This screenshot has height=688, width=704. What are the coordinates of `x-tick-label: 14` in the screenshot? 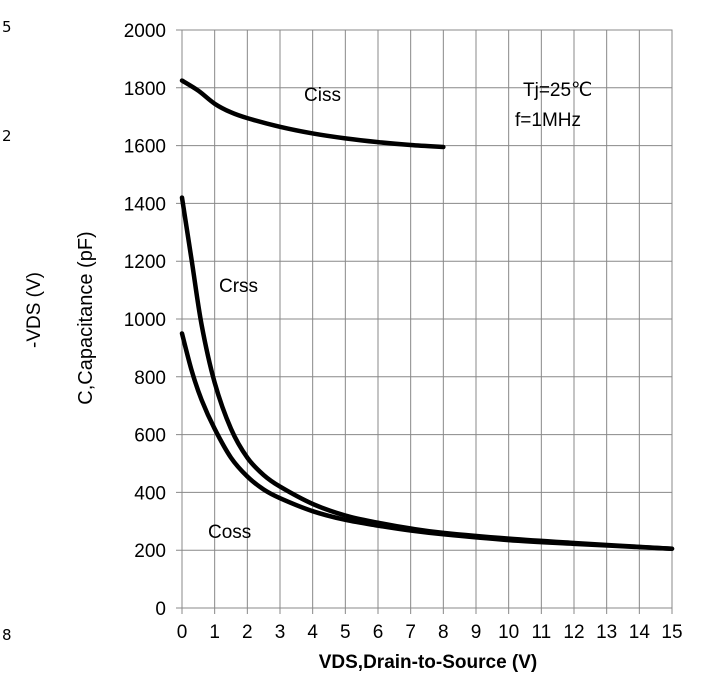 It's located at (640, 632).